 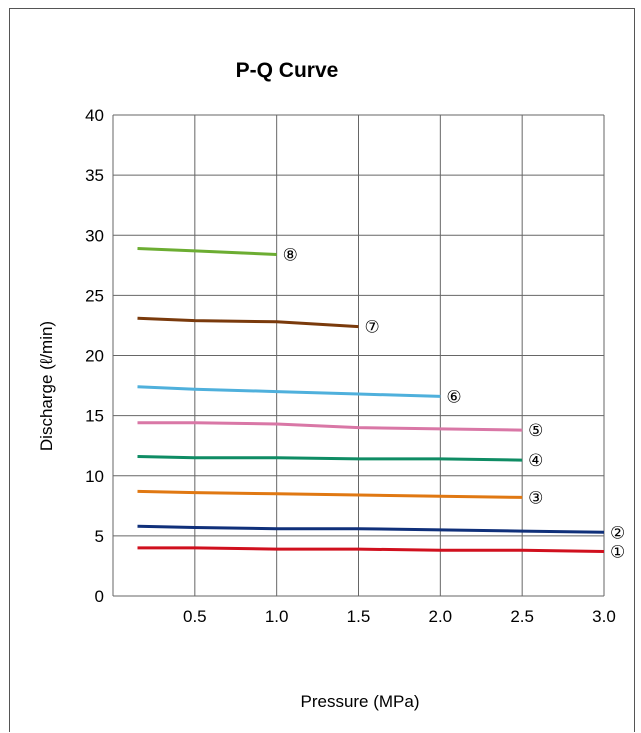 I want to click on series-label-8: ⑧, so click(x=290, y=255).